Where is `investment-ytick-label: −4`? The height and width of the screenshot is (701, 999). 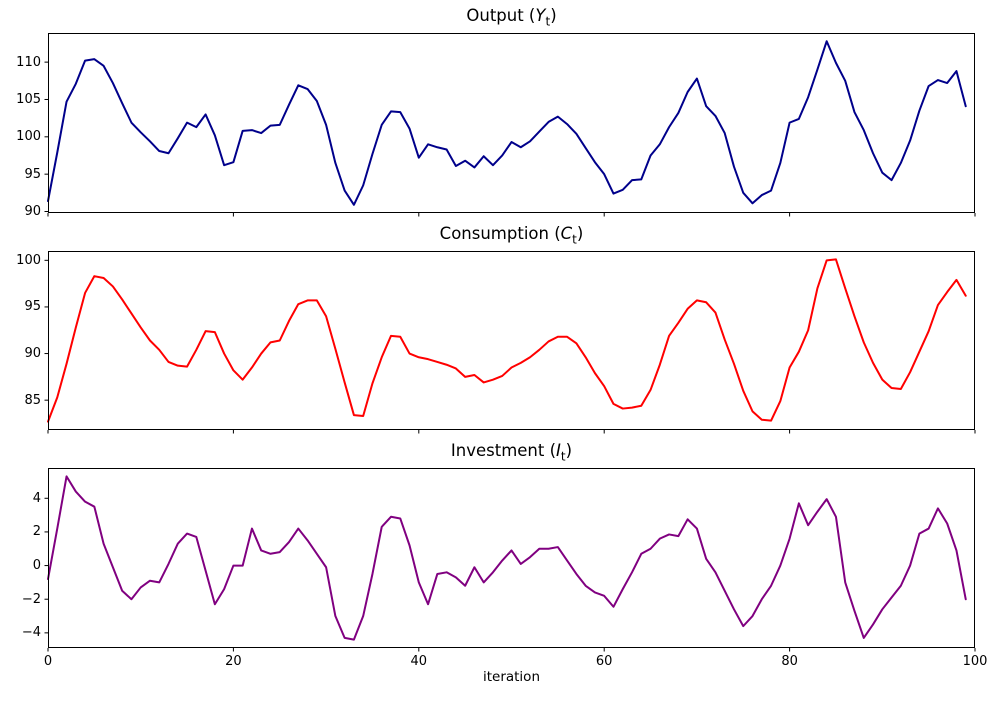
investment-ytick-label: −4 is located at coordinates (31, 633).